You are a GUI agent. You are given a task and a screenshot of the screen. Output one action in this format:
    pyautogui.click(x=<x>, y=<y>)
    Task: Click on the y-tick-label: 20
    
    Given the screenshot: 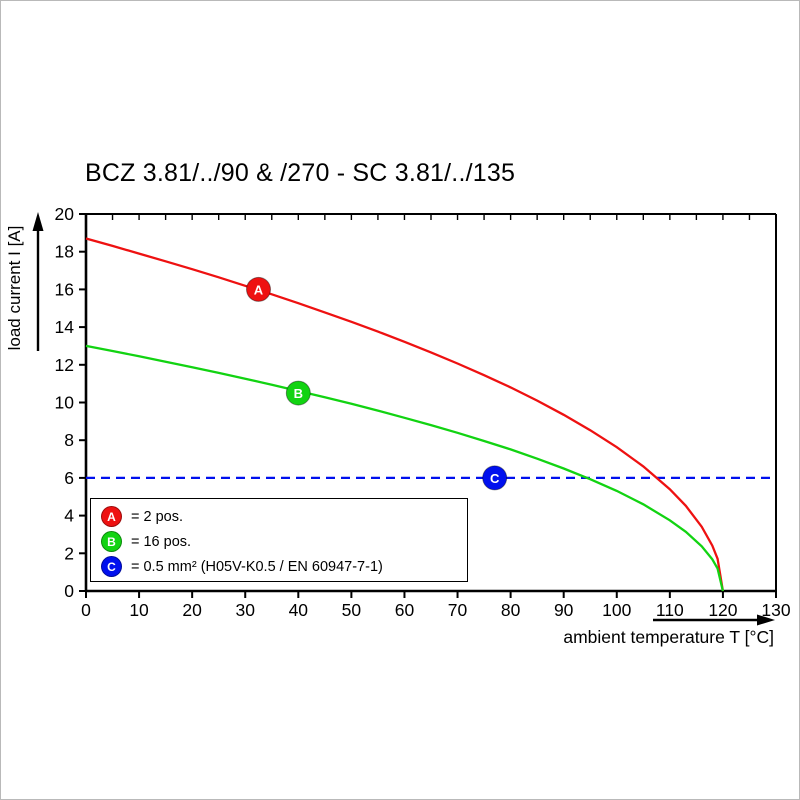 What is the action you would take?
    pyautogui.click(x=65, y=214)
    